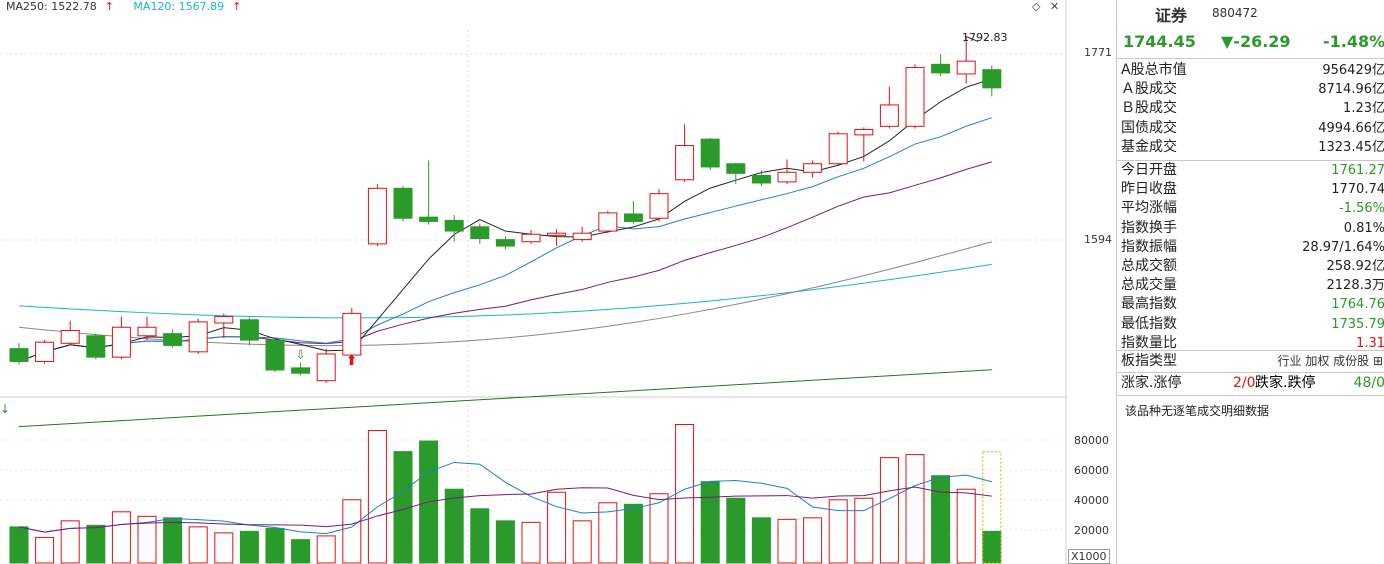  What do you see at coordinates (51, 6) in the screenshot?
I see `ma250-label: MA250: 1522.78` at bounding box center [51, 6].